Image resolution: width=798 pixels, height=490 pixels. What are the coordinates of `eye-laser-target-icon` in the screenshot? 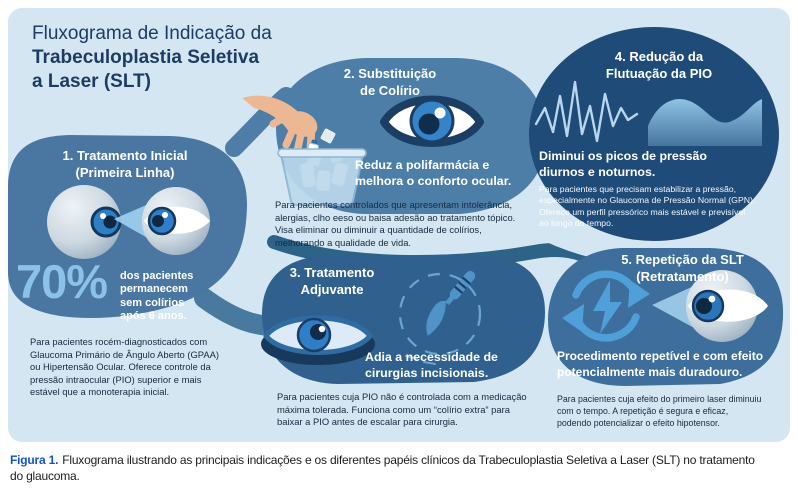 It's located at (727, 306).